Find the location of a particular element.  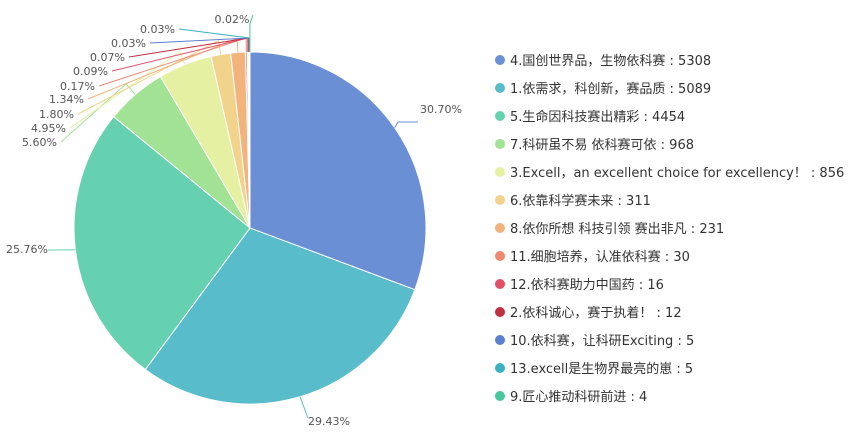

percent-label-11: 0.03% is located at coordinates (128, 43).